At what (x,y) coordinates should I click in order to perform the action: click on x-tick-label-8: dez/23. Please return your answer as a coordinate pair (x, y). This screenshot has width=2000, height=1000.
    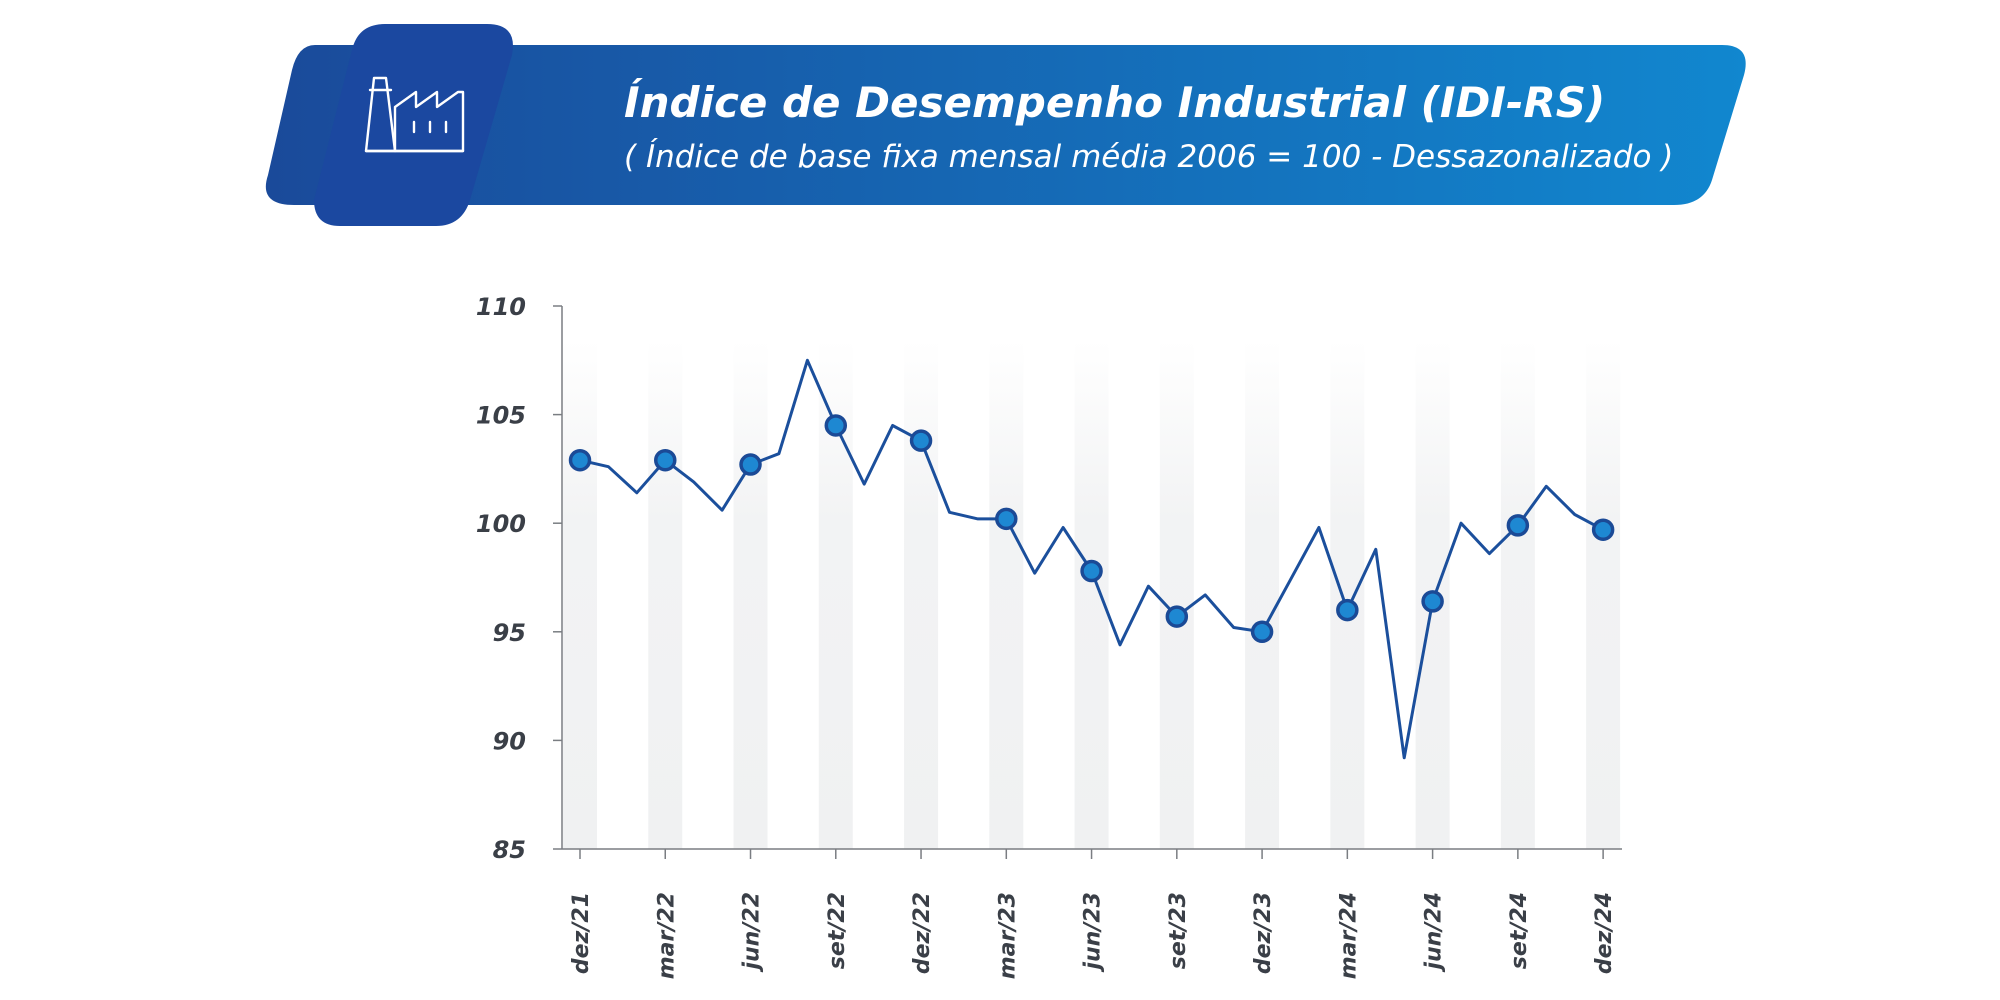
    Looking at the image, I should click on (1263, 933).